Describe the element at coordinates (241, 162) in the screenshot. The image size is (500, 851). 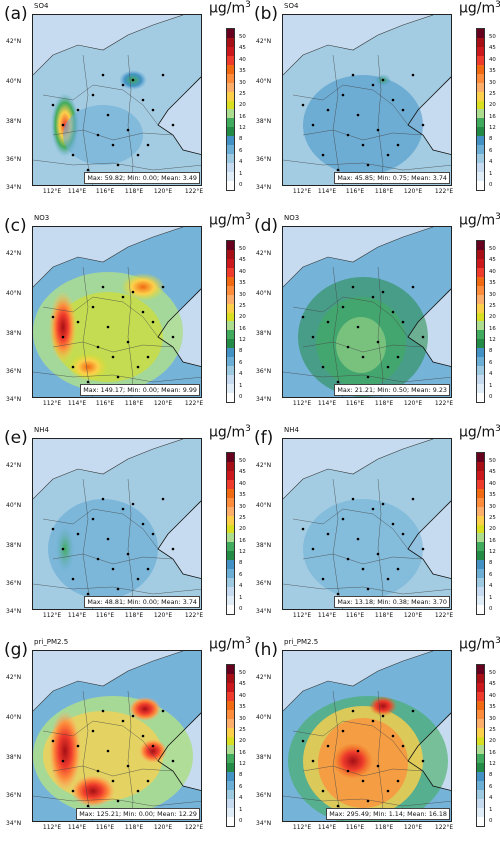
I see `colorbar-tick-label: 4` at that location.